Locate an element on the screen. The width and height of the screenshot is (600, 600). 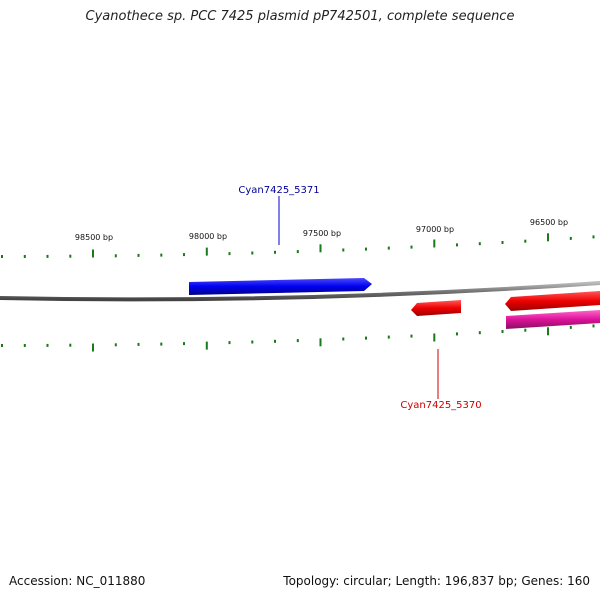
tick-label-97500: 97500 bp is located at coordinates (322, 233).